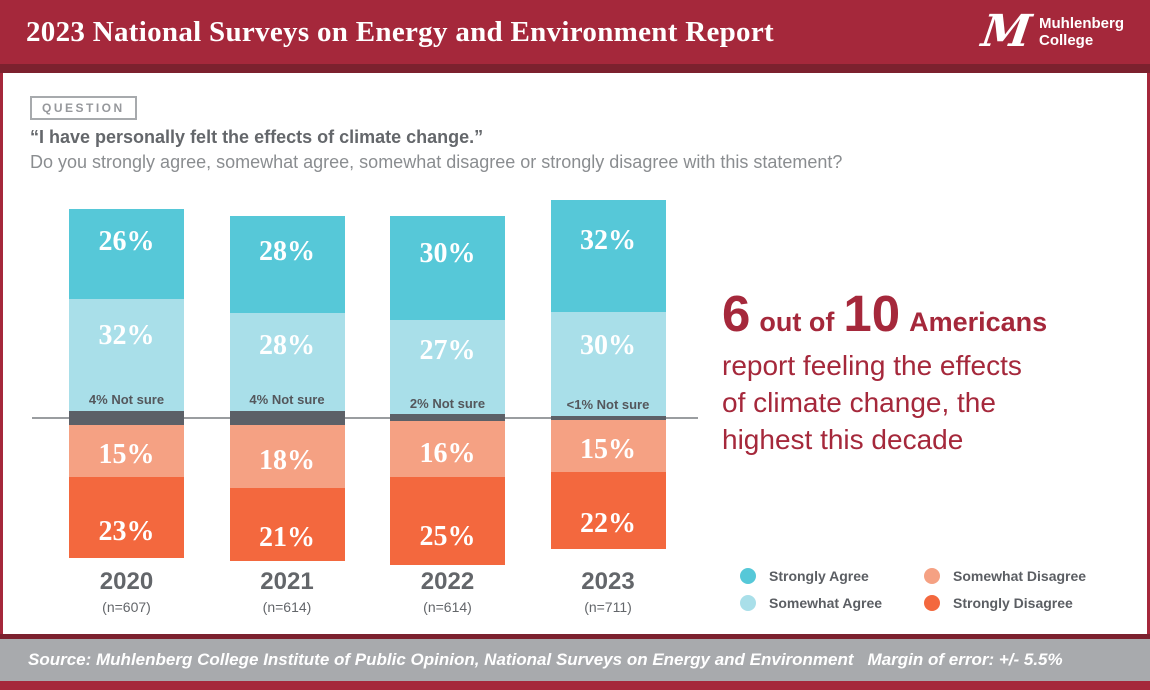 The width and height of the screenshot is (1150, 690). Describe the element at coordinates (978, 322) in the screenshot. I see `callout-emphasis: Americans` at that location.